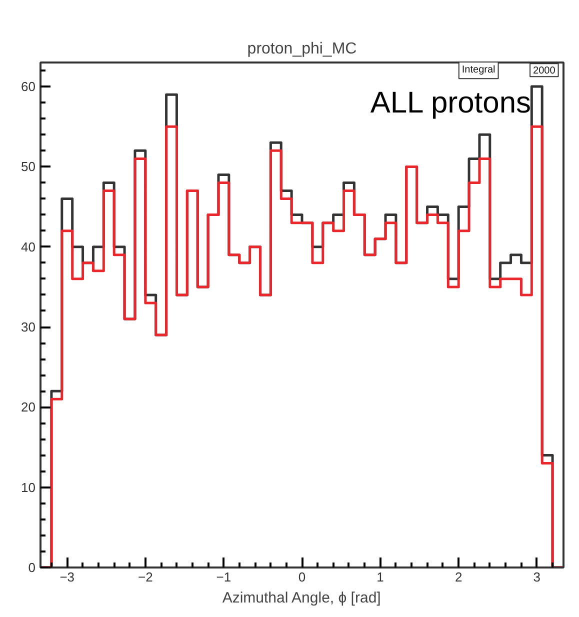  What do you see at coordinates (302, 577) in the screenshot?
I see `x-tick-label: 0` at bounding box center [302, 577].